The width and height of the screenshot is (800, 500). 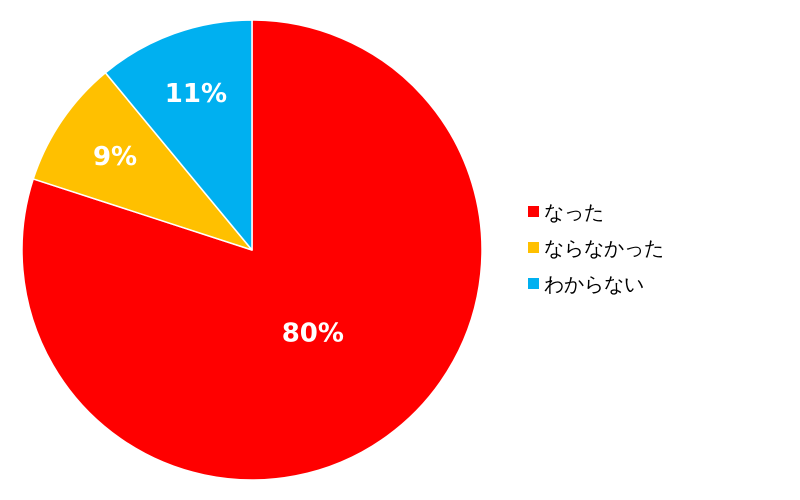 What do you see at coordinates (313, 333) in the screenshot?
I see `data-label: 80%` at bounding box center [313, 333].